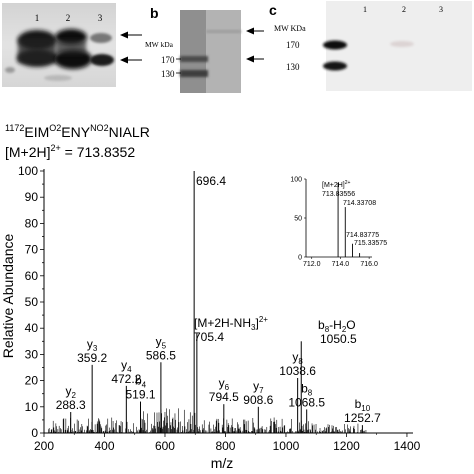 The image size is (474, 474). Describe the element at coordinates (131, 35) in the screenshot. I see `panel-a-arrow-upper` at that location.